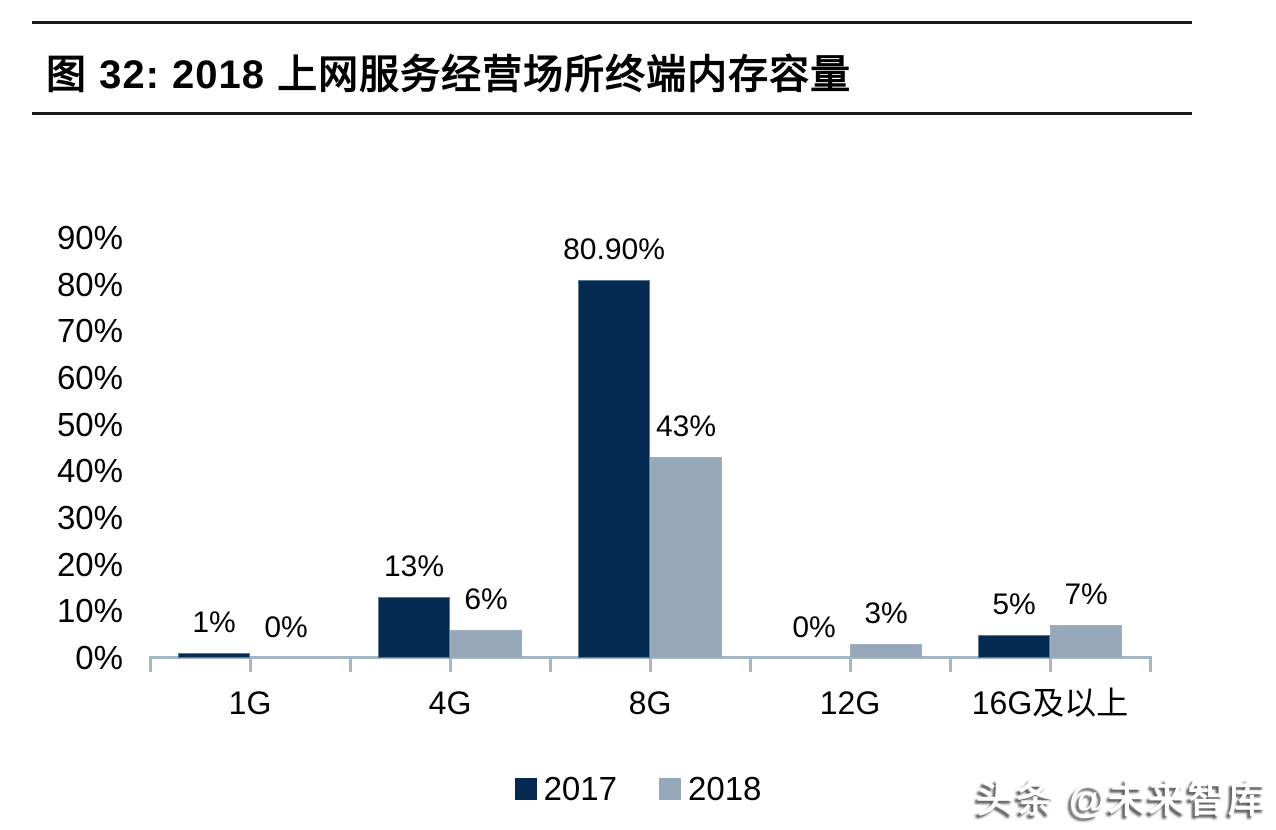 The height and width of the screenshot is (830, 1276). What do you see at coordinates (89, 517) in the screenshot?
I see `y-axis-tick-label: 30%` at bounding box center [89, 517].